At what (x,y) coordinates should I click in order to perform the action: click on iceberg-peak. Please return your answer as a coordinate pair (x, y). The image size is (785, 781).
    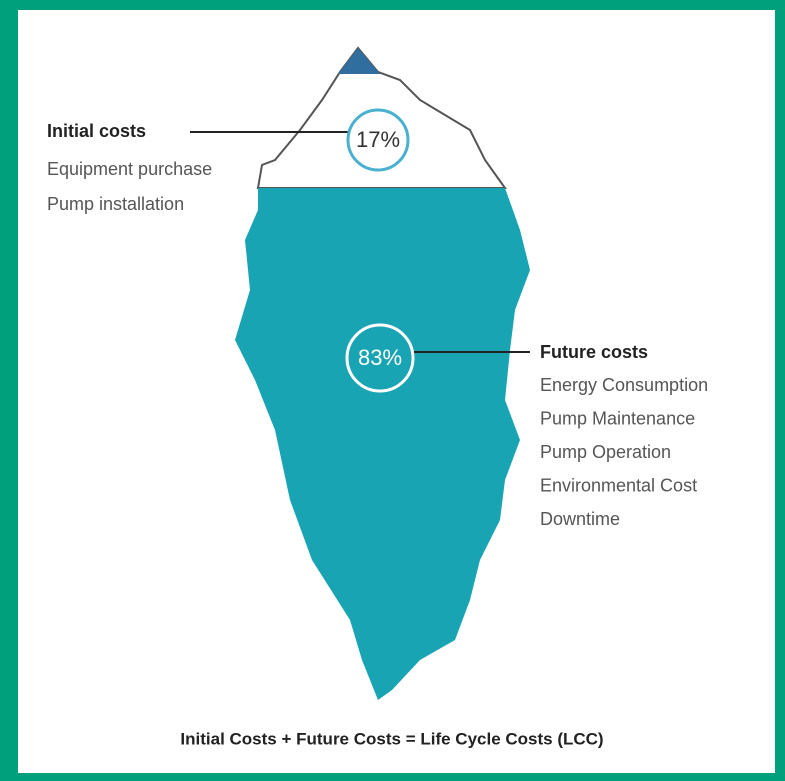
    Looking at the image, I should click on (359, 61).